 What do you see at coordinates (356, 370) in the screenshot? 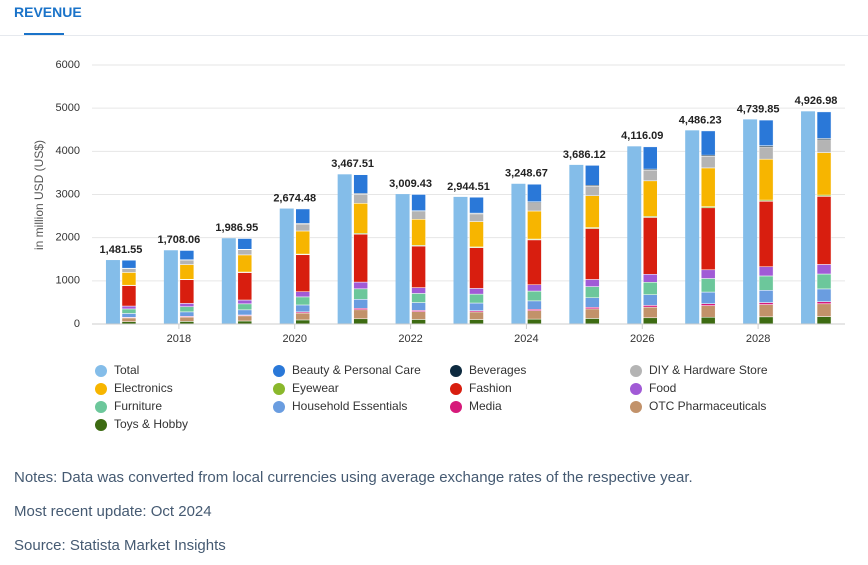
I see `legend-label: Beauty & Personal Care` at bounding box center [356, 370].